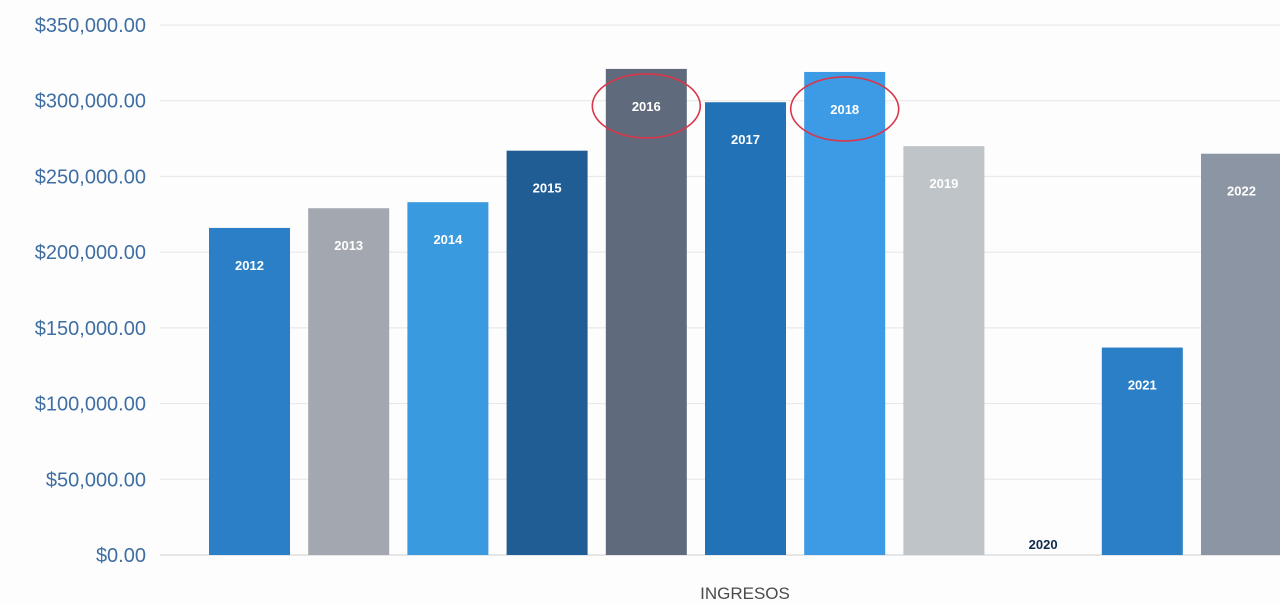 The image size is (1280, 604). What do you see at coordinates (96, 480) in the screenshot?
I see `y-tick-label: $50,000.00` at bounding box center [96, 480].